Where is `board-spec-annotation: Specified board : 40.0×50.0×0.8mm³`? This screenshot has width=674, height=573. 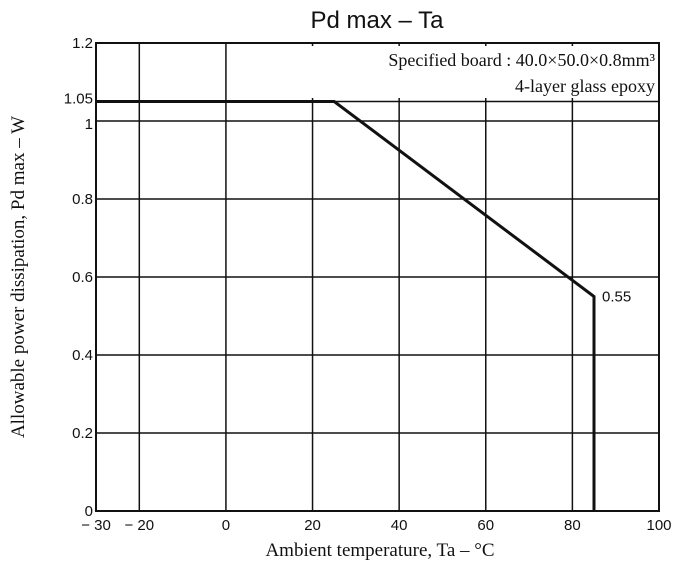
board-spec-annotation: Specified board : 40.0×50.0×0.8mm³ is located at coordinates (521, 60).